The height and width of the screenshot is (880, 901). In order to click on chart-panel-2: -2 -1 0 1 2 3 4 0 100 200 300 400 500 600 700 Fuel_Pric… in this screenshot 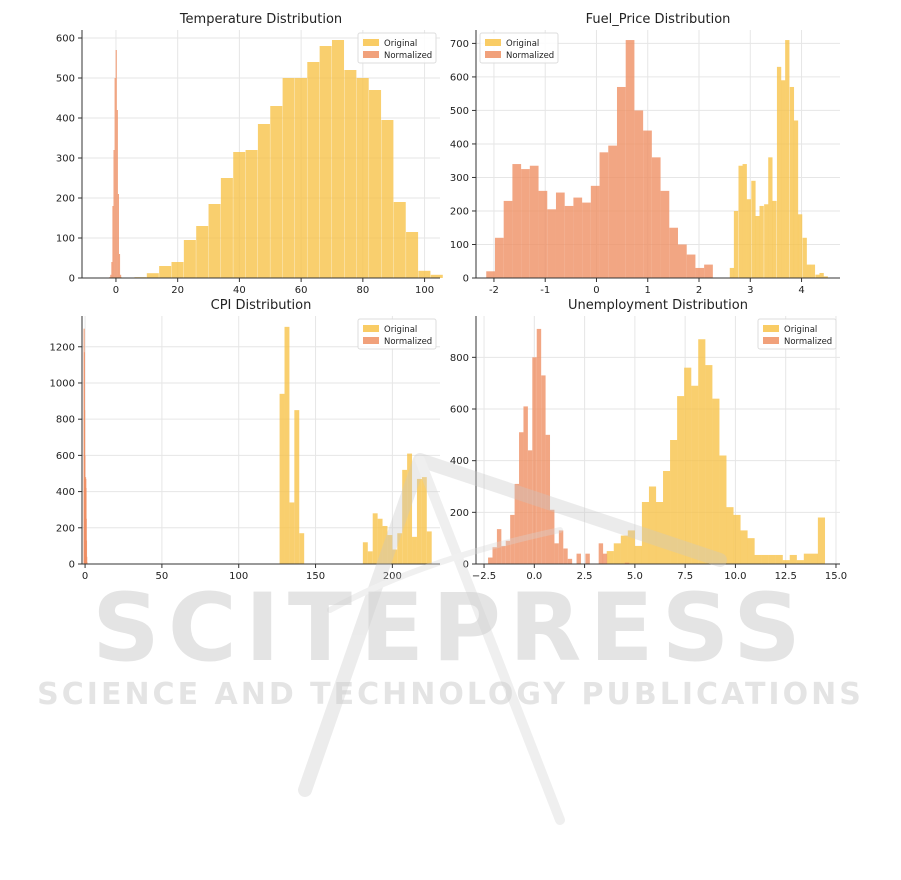, I will do `click(645, 154)`.